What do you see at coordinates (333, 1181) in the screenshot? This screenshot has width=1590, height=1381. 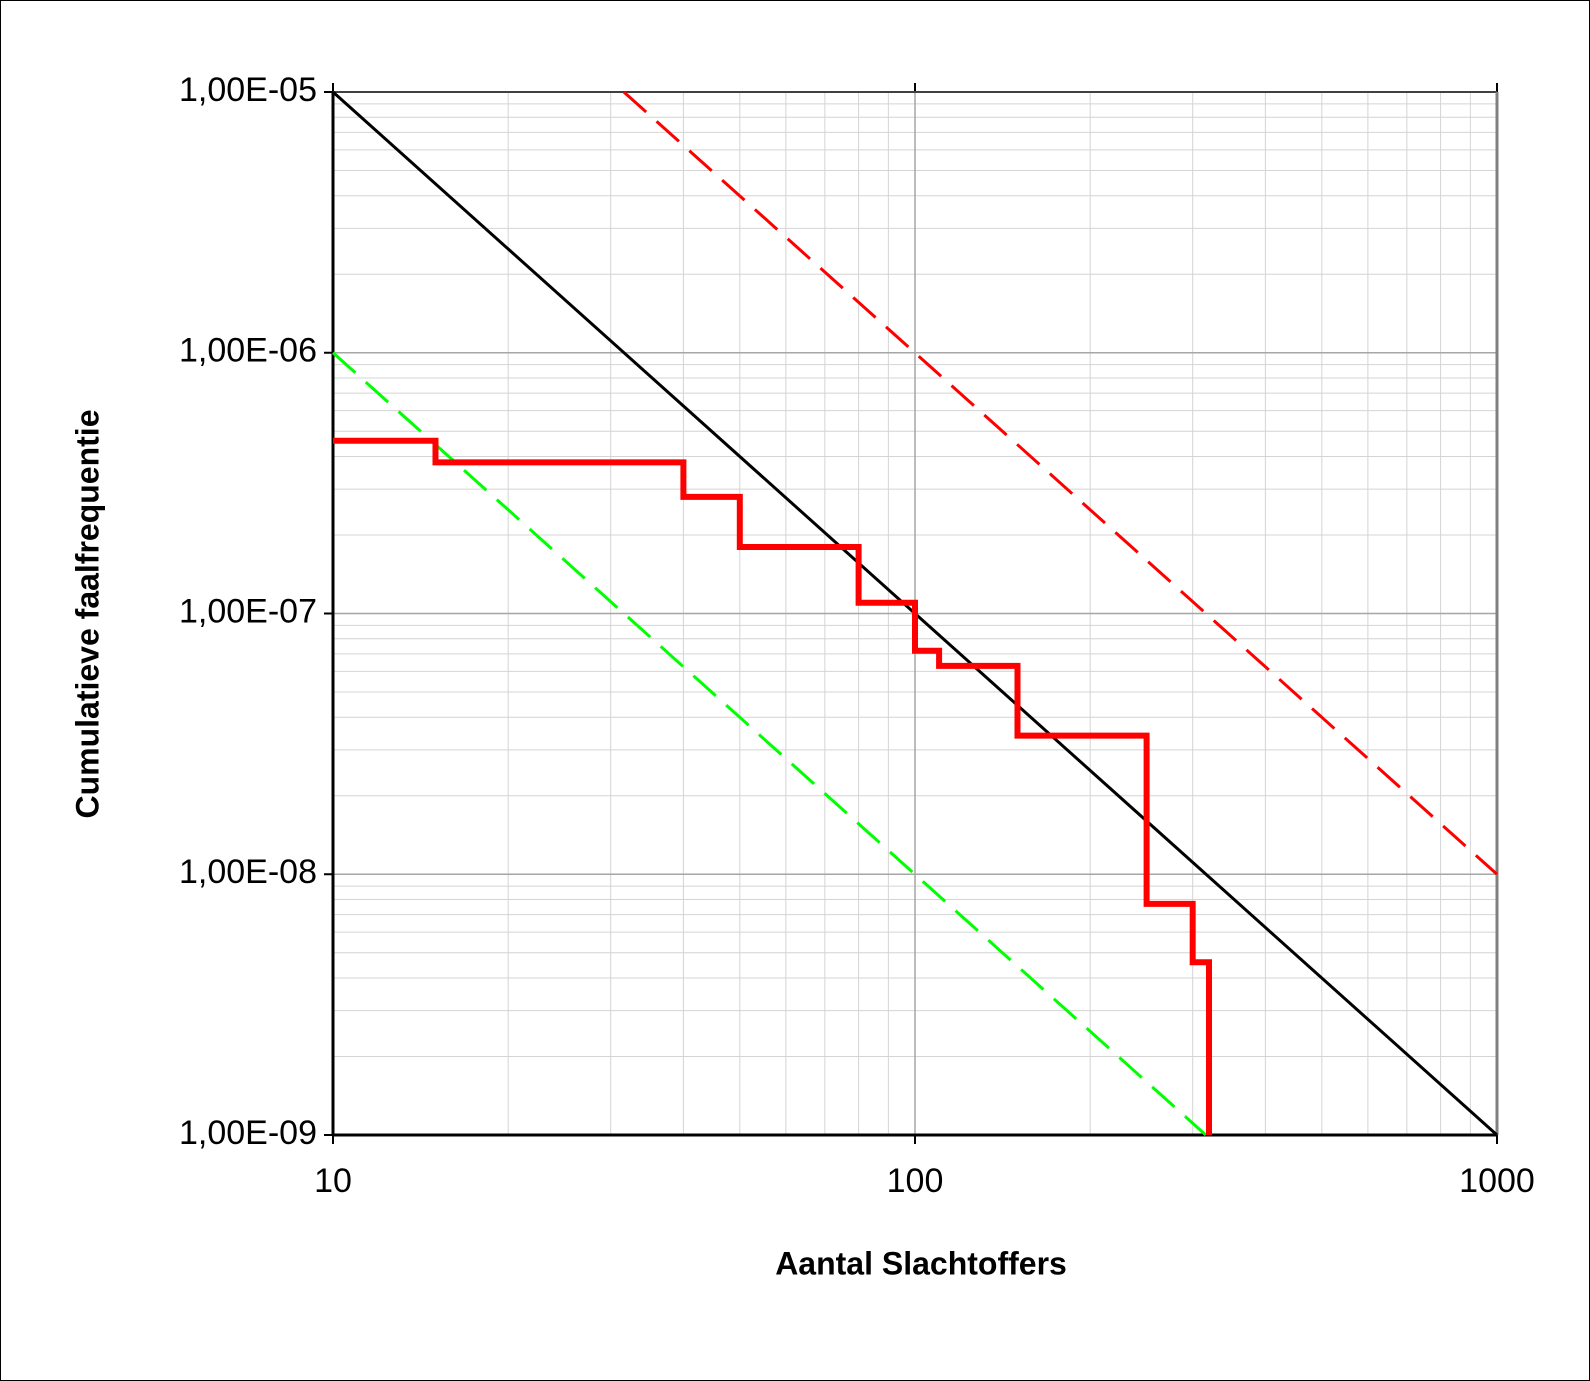 I see `x-tick-label: 10` at bounding box center [333, 1181].